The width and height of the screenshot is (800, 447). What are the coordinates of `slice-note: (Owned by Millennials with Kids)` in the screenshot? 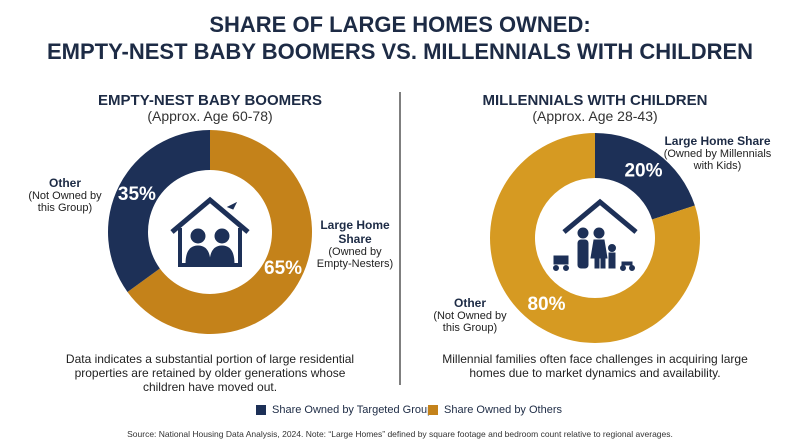 It's located at (717, 160).